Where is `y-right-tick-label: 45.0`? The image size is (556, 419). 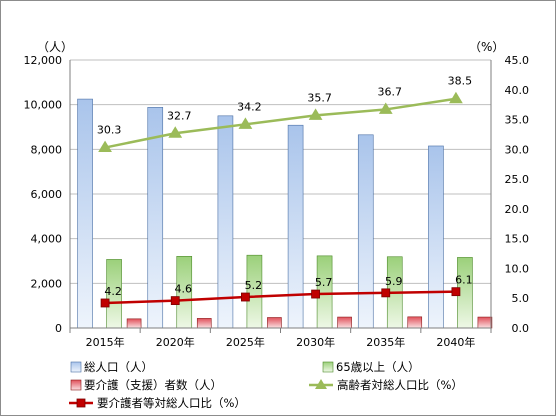 y-right-tick-label: 45.0 is located at coordinates (517, 60).